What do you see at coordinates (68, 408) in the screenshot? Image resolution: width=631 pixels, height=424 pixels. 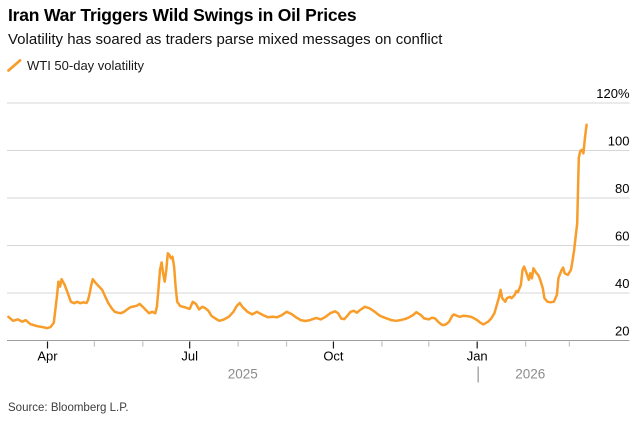 I see `source-note: Source: Bloomberg L.P.` at bounding box center [68, 408].